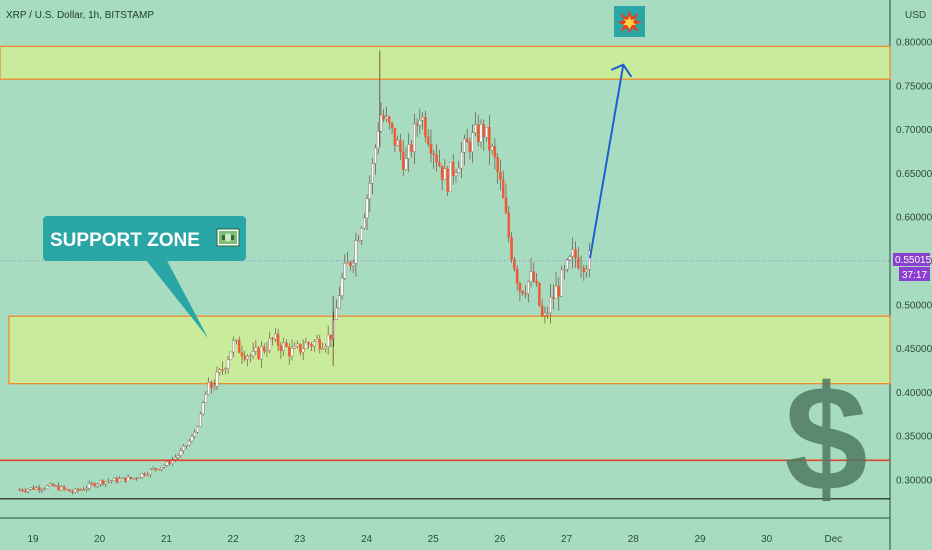  I want to click on projection-arrow, so click(606, 161).